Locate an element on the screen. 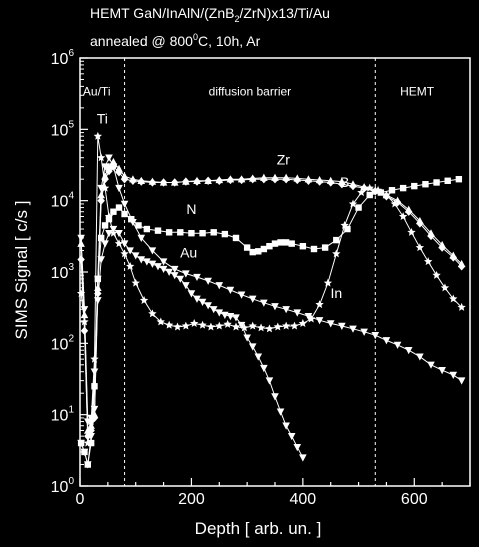  title-part-b: /ZrN)x13/Ti/Au is located at coordinates (284, 13).